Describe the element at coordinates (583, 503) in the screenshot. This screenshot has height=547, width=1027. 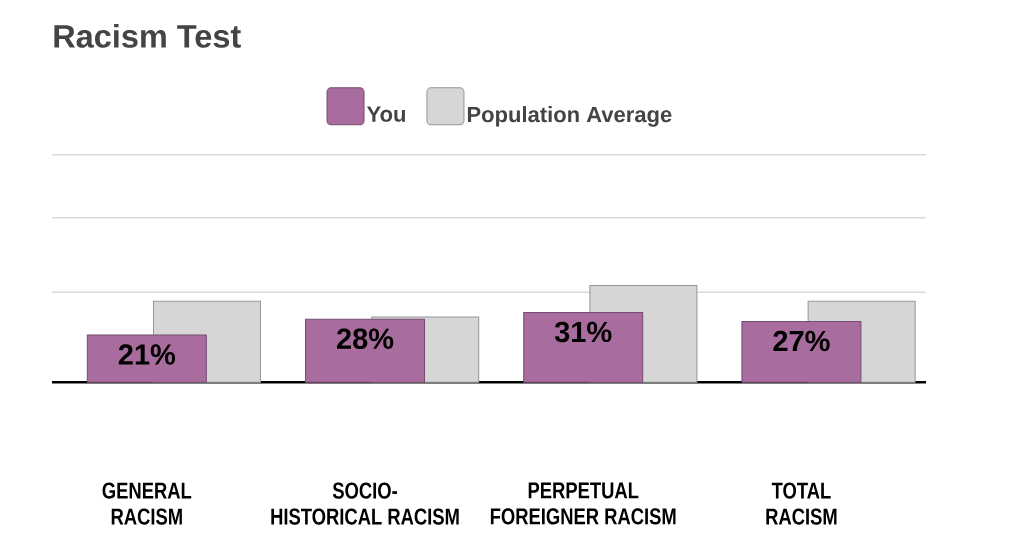
I see `x-tick-label: PERPETUAL FOREIGNER RACISM` at that location.